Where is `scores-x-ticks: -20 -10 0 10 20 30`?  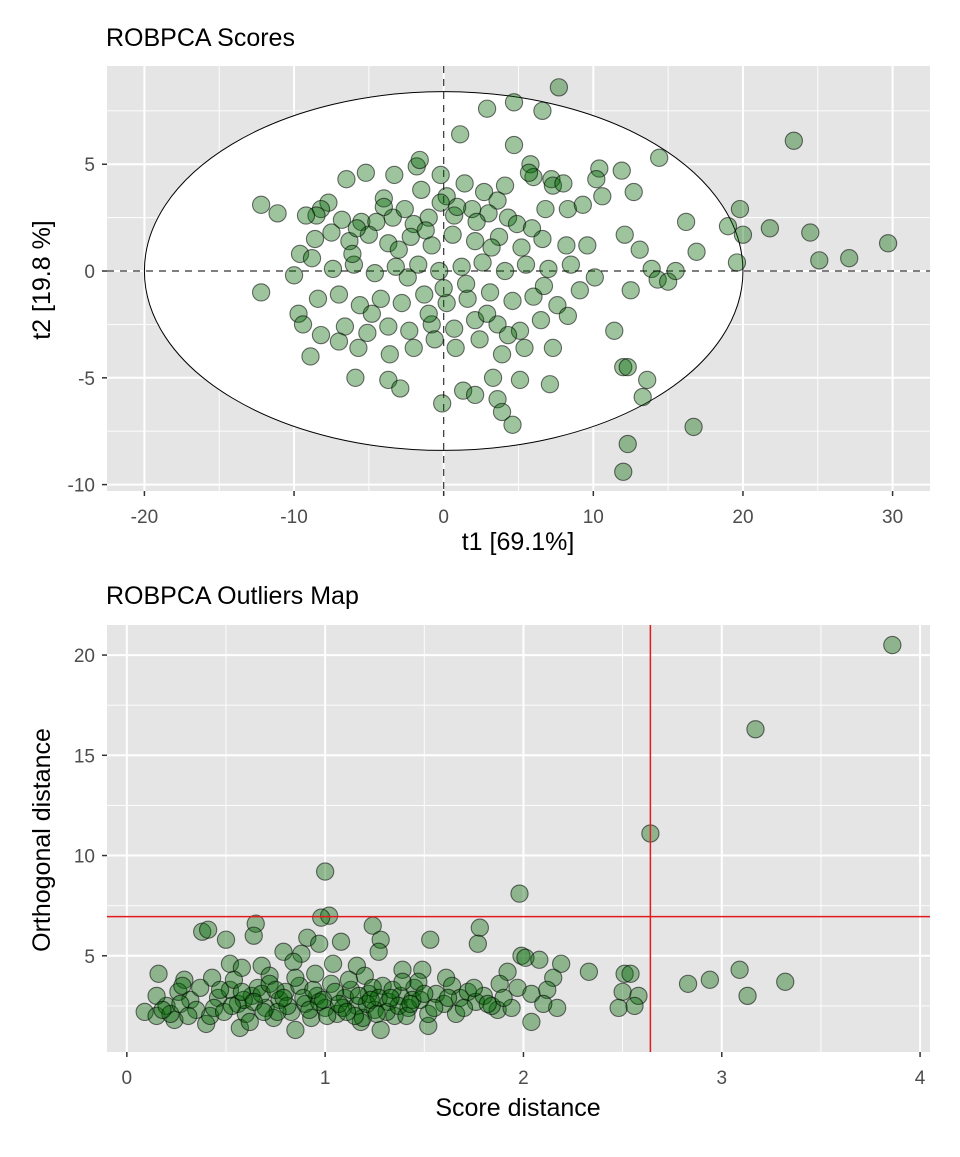 scores-x-ticks: -20 -10 0 10 20 30 is located at coordinates (517, 509).